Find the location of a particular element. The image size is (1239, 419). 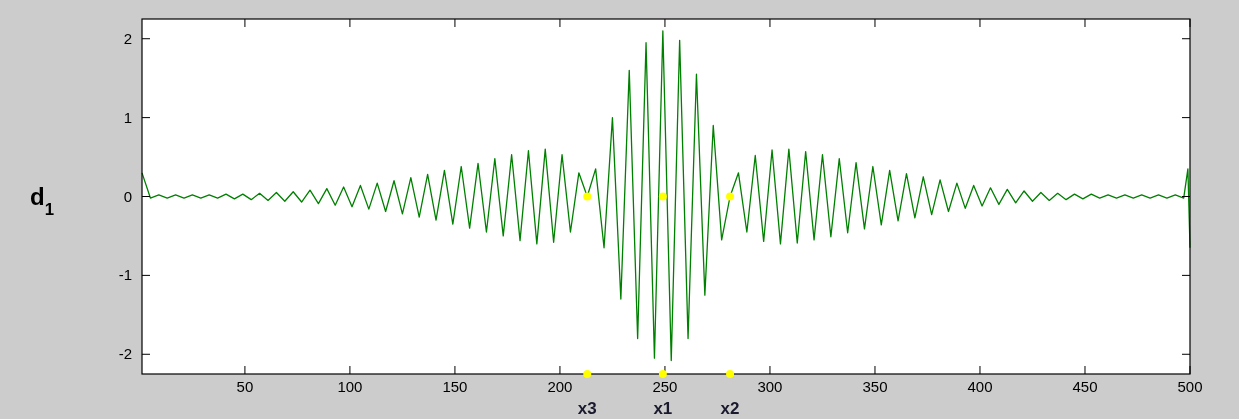

y-axis-title: d$_{1}$ is located at coordinates (42, 200).